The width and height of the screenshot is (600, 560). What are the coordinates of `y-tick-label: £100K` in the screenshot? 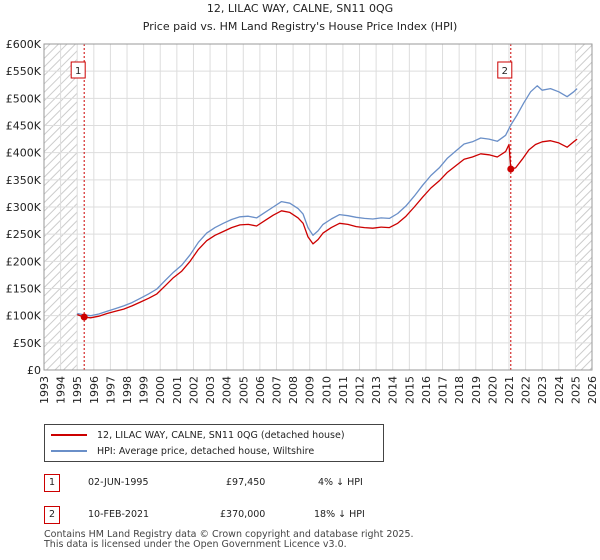 It's located at (24, 316).